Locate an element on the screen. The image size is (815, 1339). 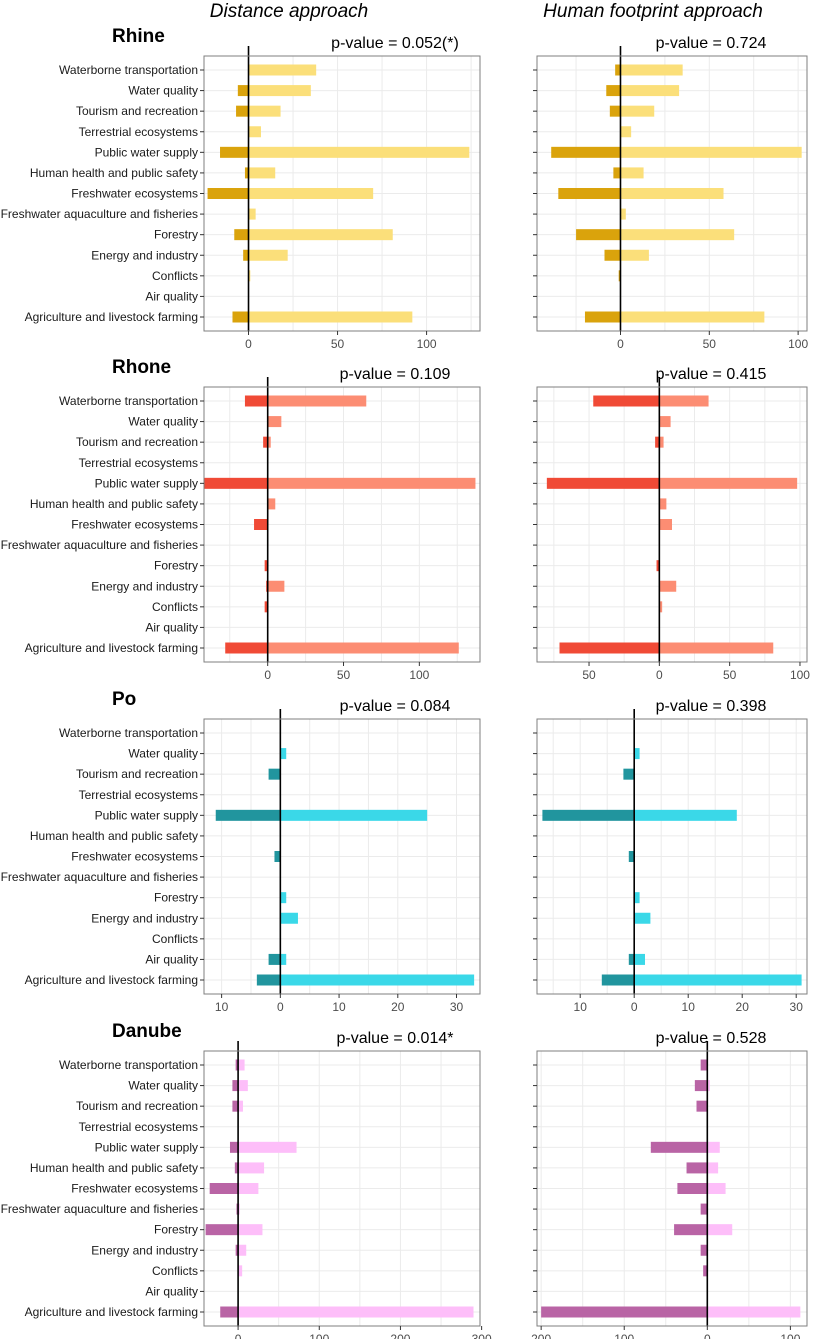
x-tick-label: 200 is located at coordinates (400, 1335).